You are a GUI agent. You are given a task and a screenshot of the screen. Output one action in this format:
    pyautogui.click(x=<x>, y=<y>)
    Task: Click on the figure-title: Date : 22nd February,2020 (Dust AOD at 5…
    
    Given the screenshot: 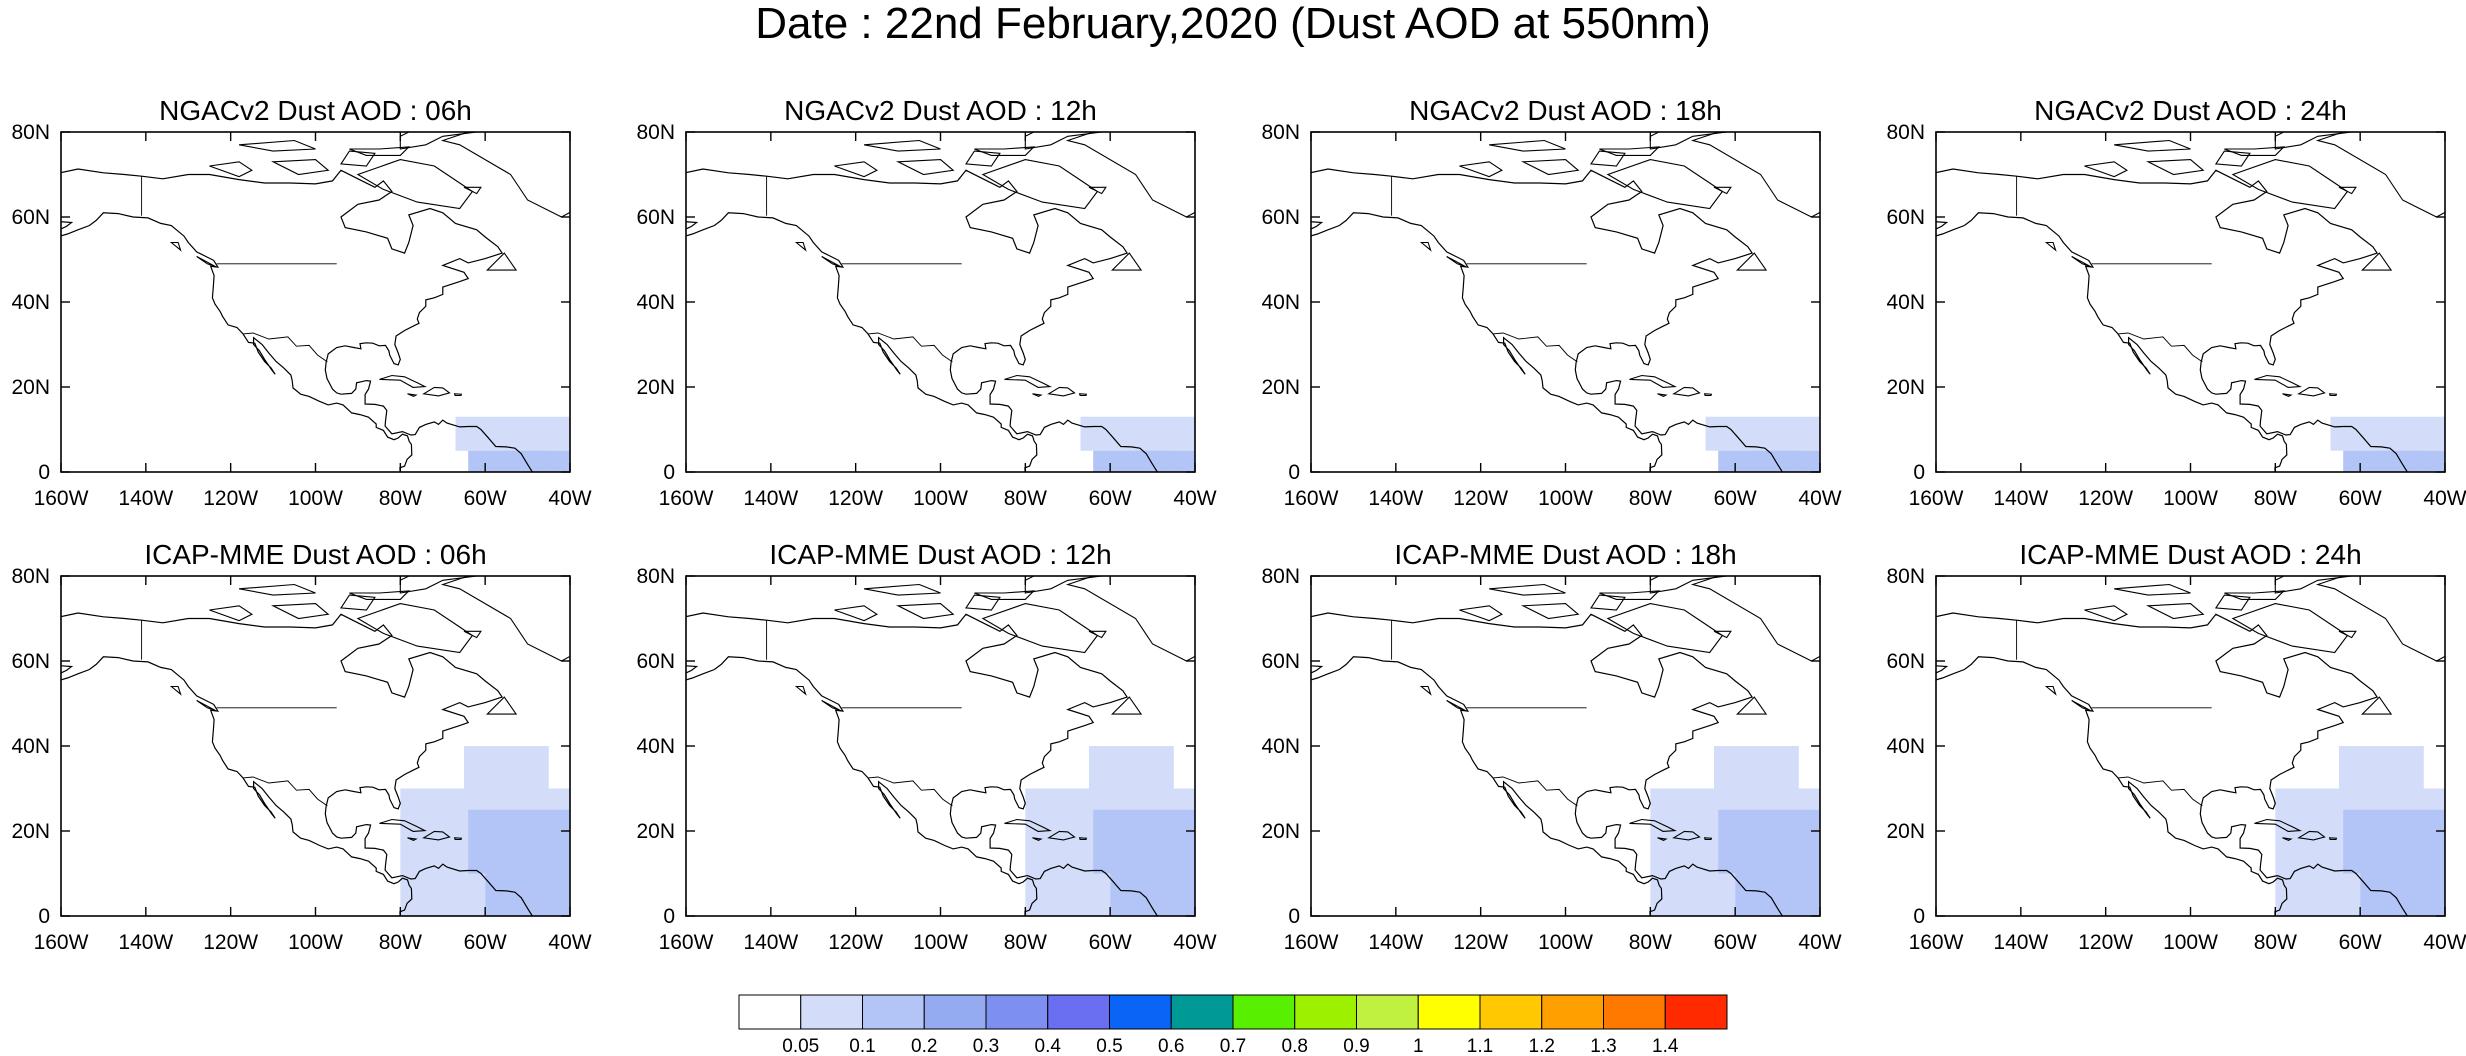 What is the action you would take?
    pyautogui.click(x=1233, y=24)
    